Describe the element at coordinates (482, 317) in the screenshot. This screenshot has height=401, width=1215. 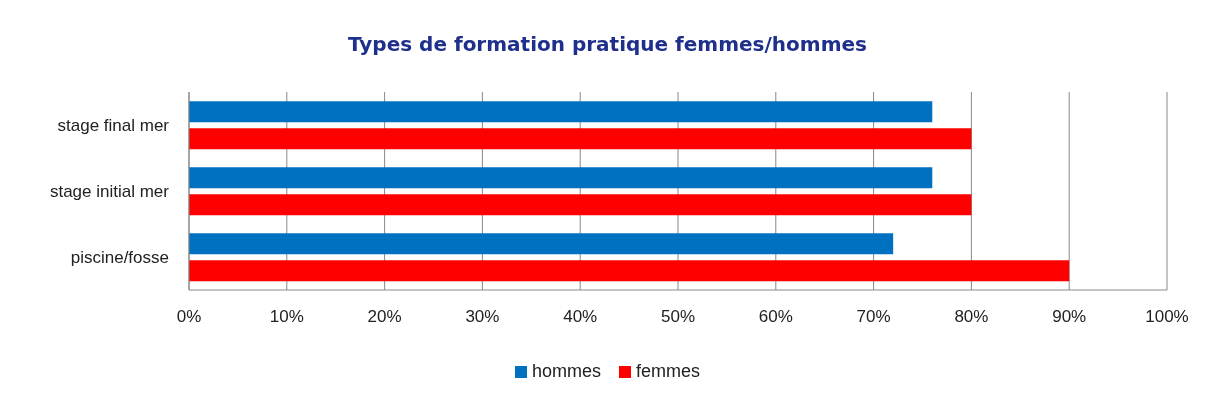
I see `x-tick-label: 30%` at that location.